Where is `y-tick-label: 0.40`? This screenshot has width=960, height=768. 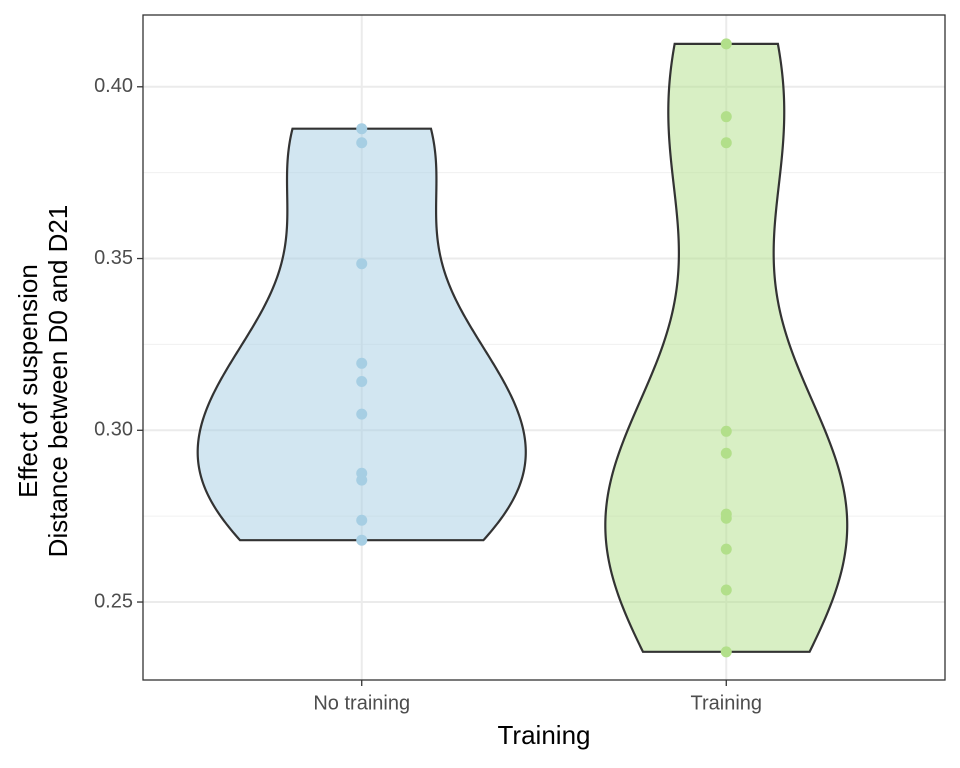
y-tick-label: 0.40 is located at coordinates (113, 86).